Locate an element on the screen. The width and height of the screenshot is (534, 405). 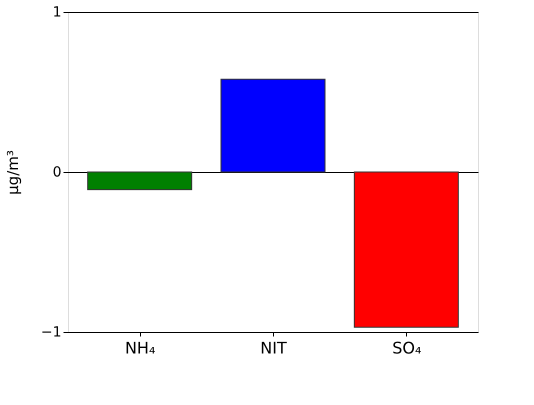
y-tick-label: 0 is located at coordinates (57, 172).